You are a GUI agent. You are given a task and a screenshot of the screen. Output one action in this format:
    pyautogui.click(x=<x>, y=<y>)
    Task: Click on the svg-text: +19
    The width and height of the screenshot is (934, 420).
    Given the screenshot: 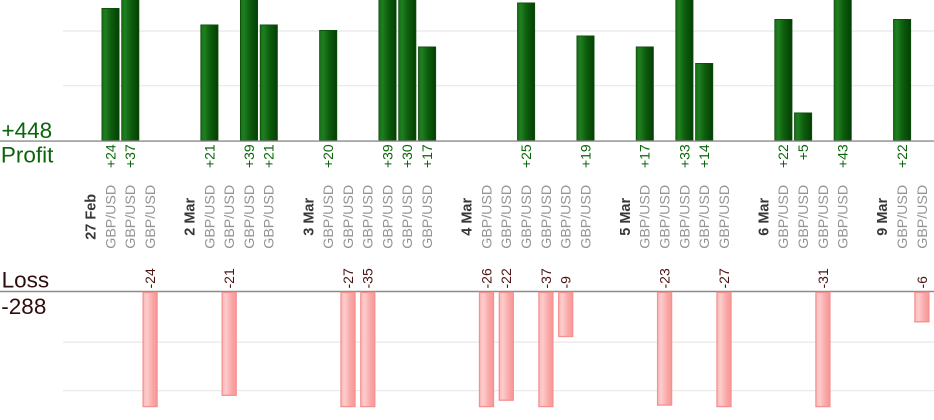 What is the action you would take?
    pyautogui.click(x=585, y=156)
    